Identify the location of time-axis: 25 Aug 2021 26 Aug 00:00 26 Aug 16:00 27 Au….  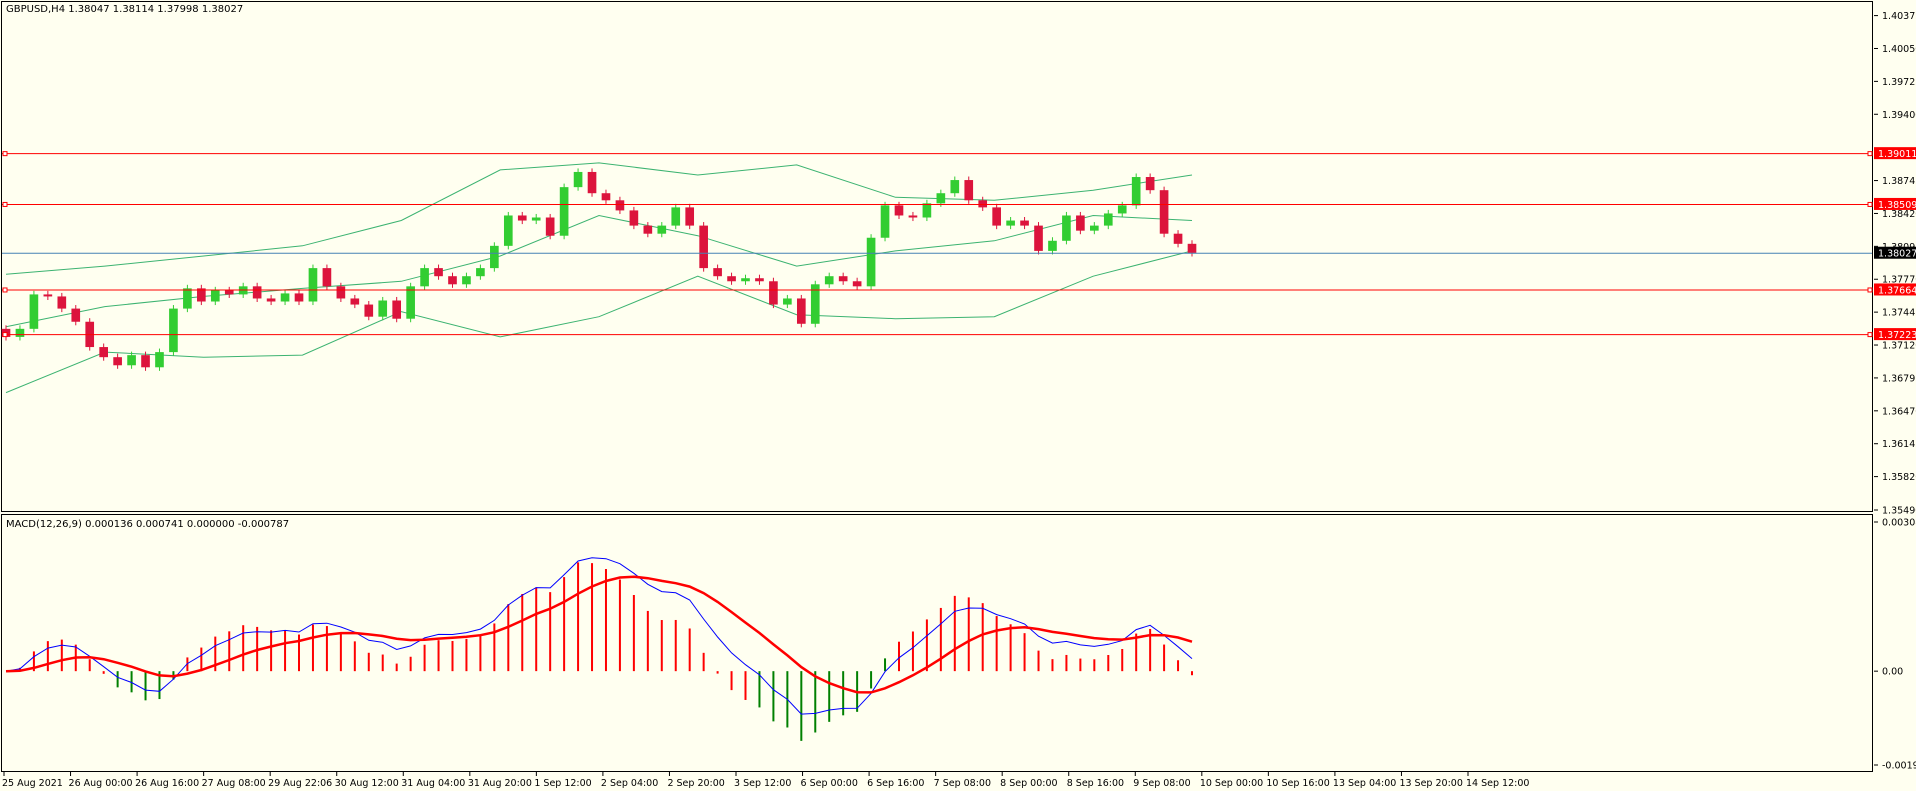
(765, 780).